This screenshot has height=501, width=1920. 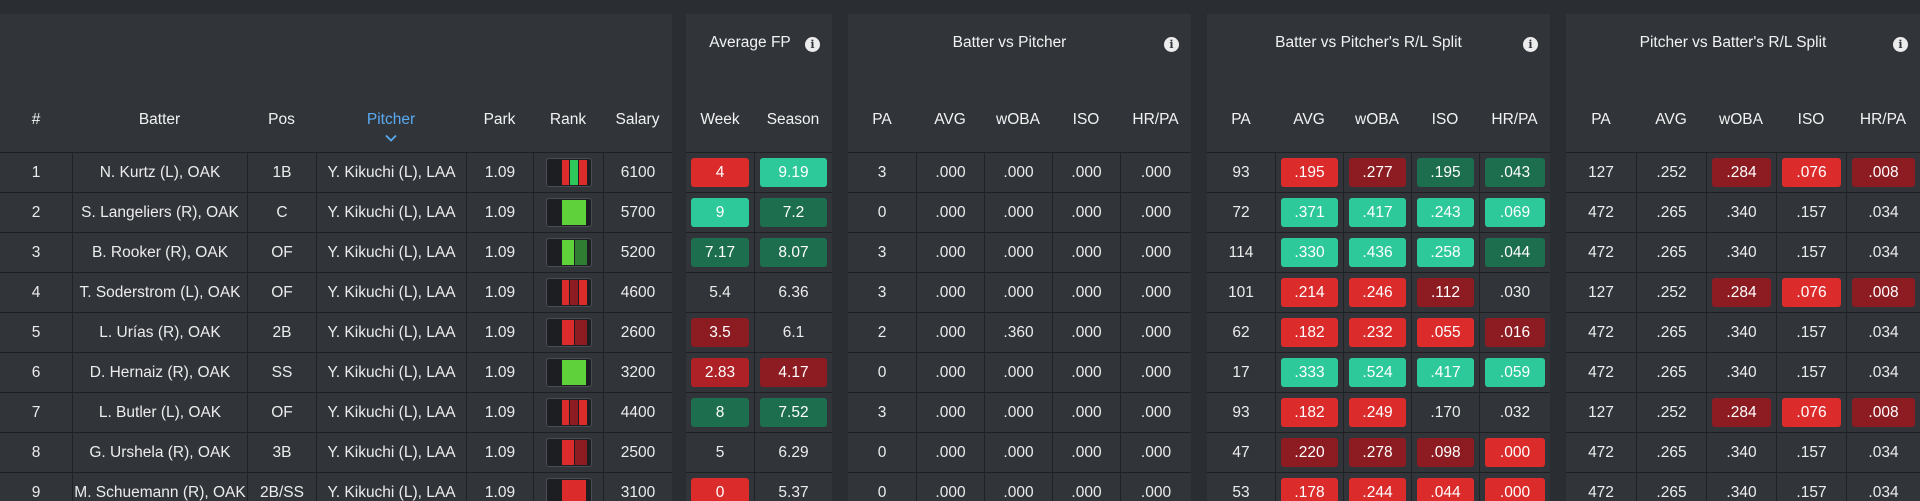 I want to click on table-row: 93 .195 .277 .195 .043, so click(x=1378, y=172).